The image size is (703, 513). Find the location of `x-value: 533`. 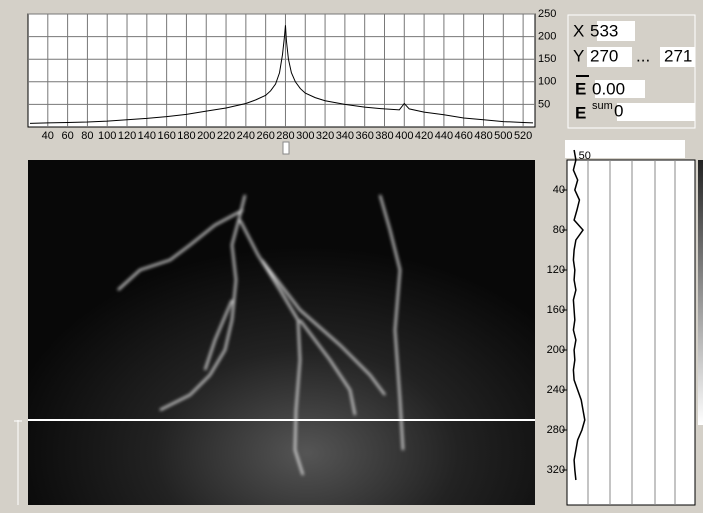

x-value: 533 is located at coordinates (604, 30).